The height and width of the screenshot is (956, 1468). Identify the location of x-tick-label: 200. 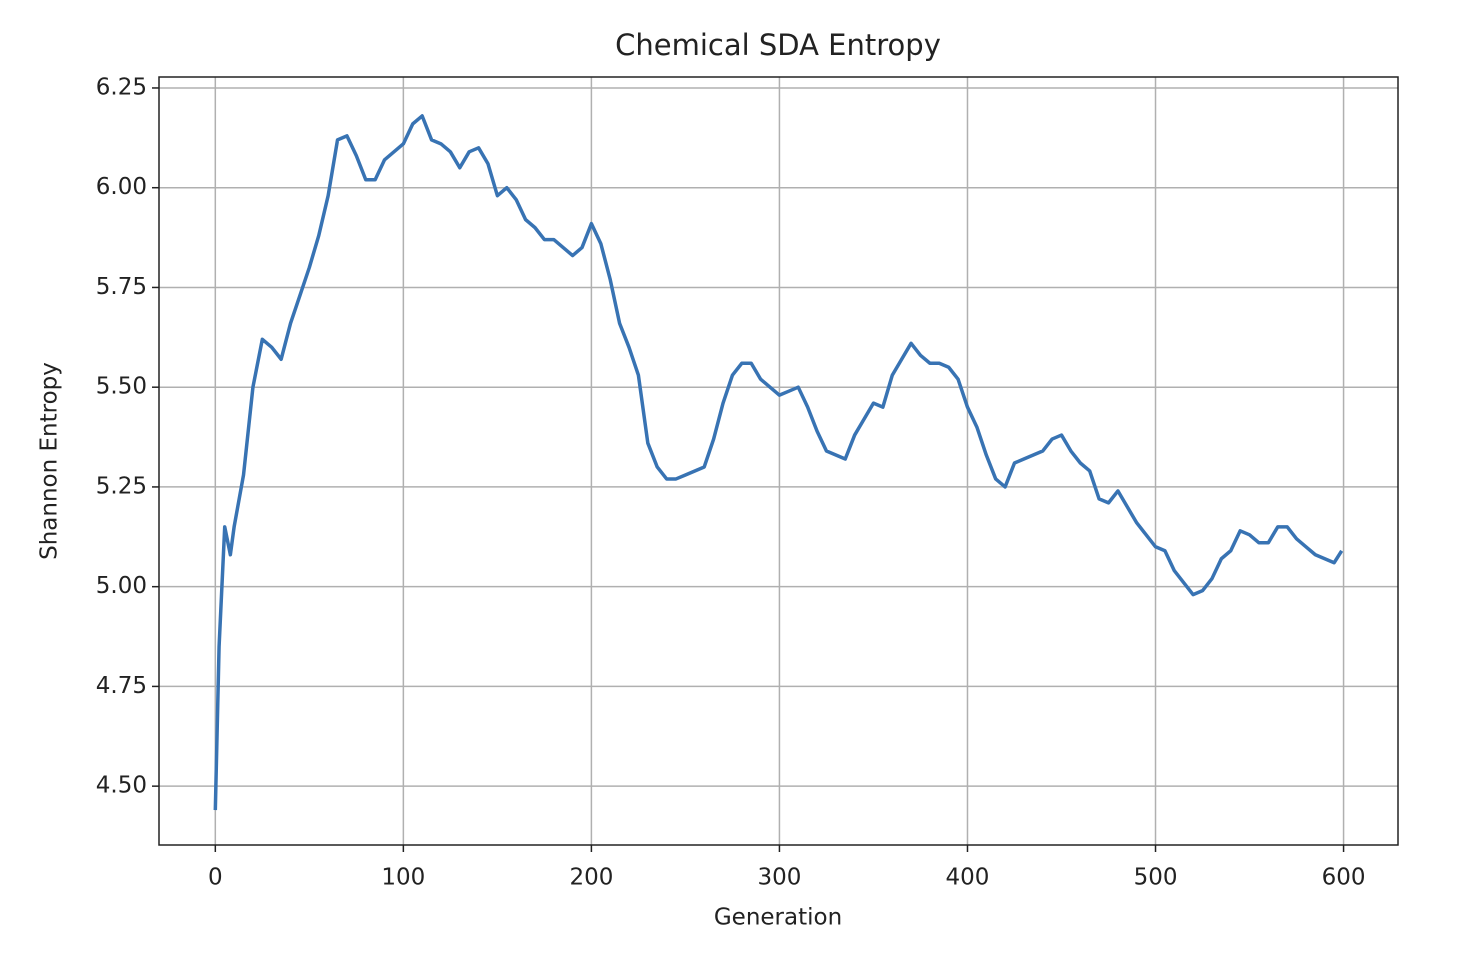
(591, 878).